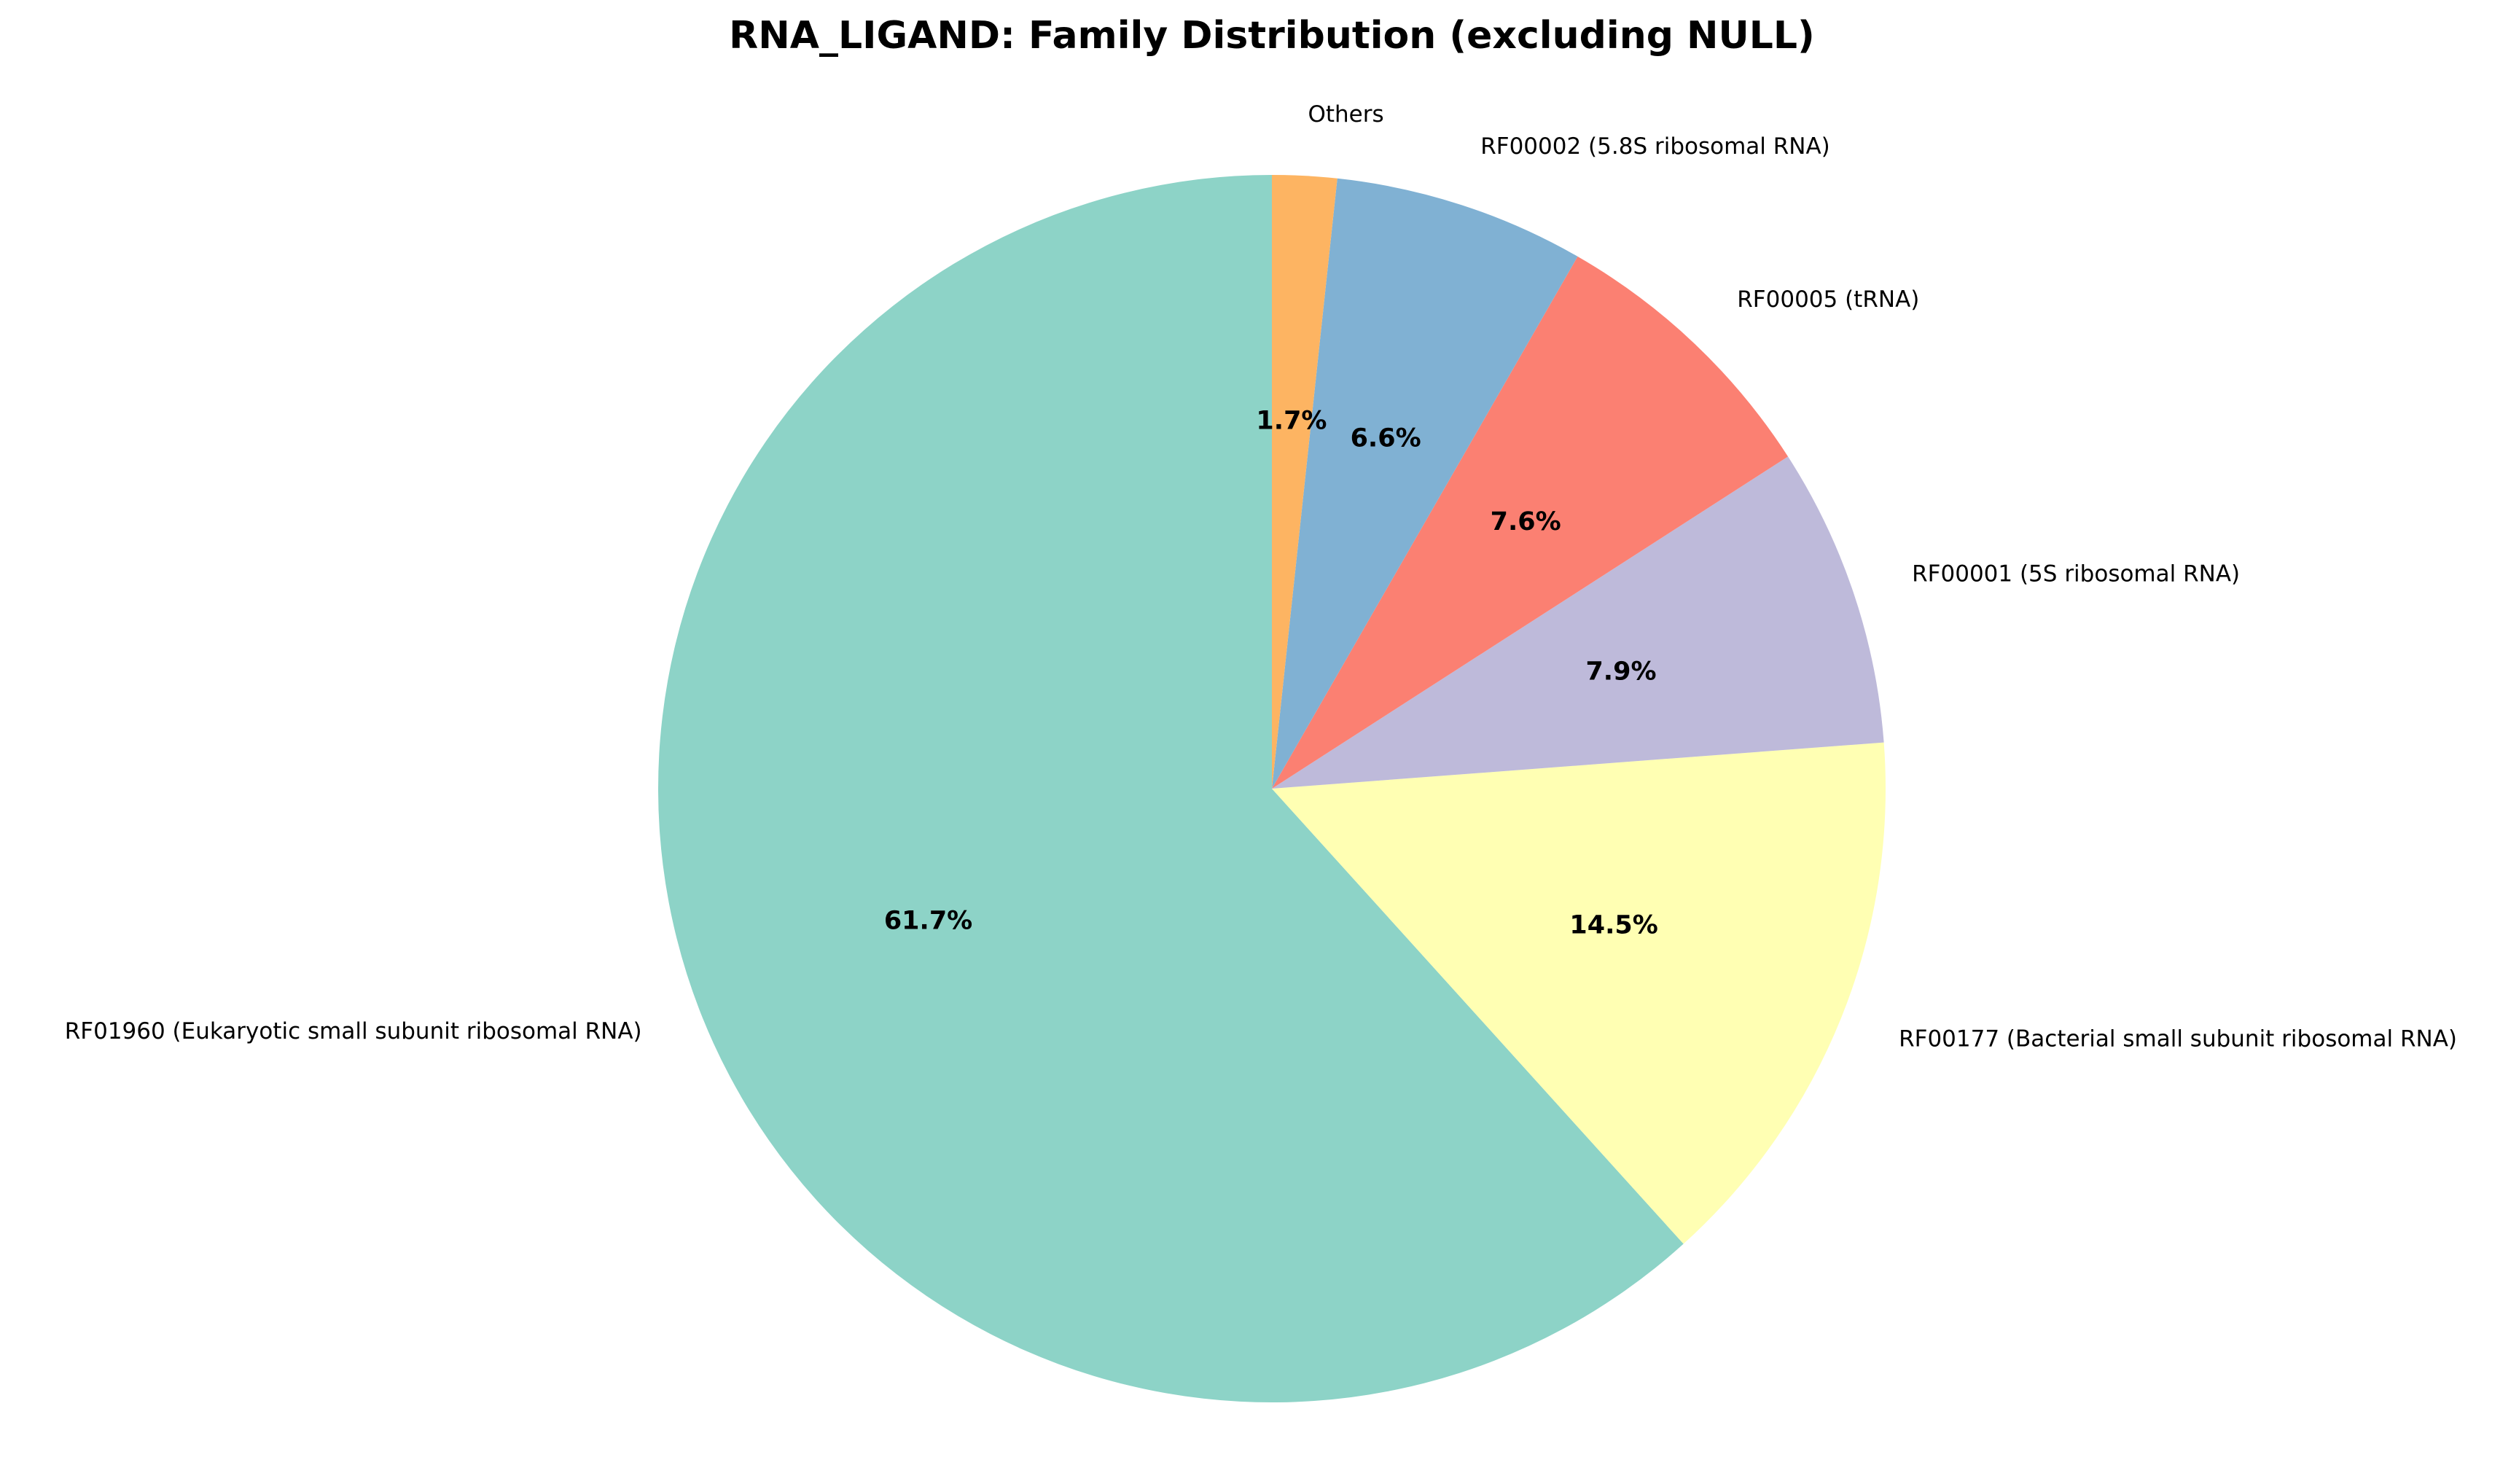  Describe the element at coordinates (2076, 574) in the screenshot. I see `pie-slice-label: RF00001 (5S ribosomal RNA)` at that location.